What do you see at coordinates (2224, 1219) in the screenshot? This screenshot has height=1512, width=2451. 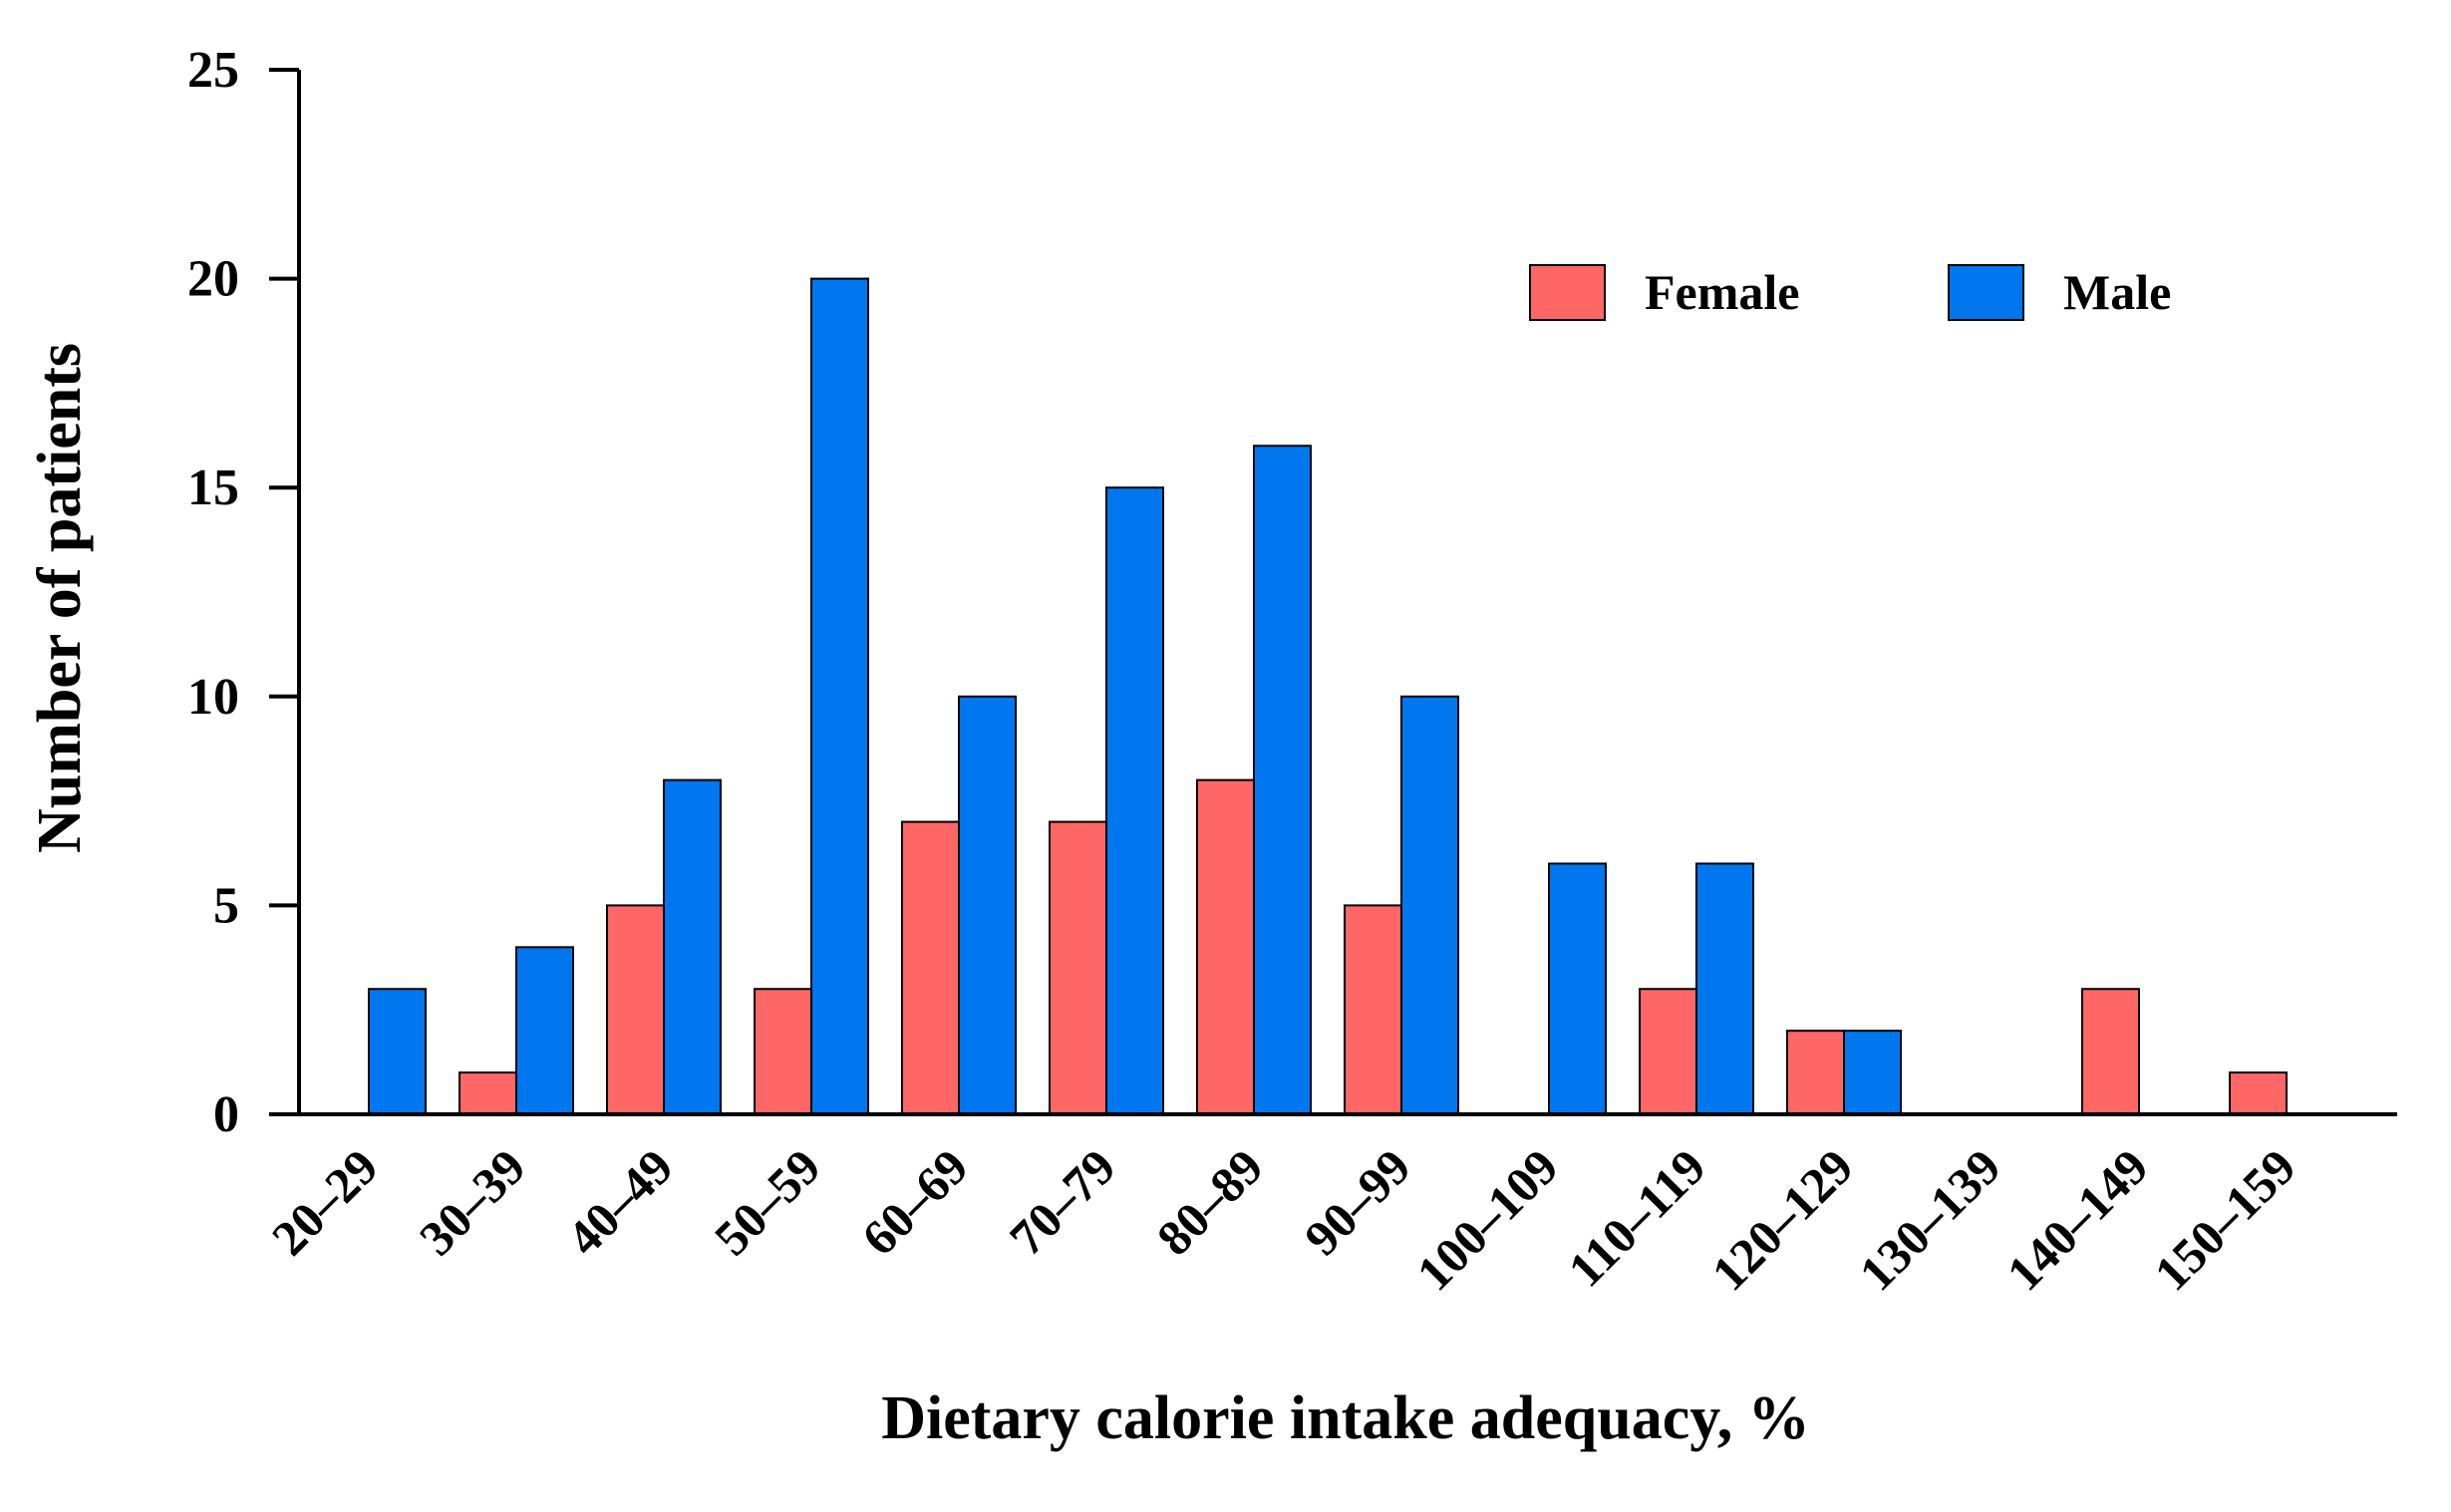 I see `x-tick-label-13: 150–159` at bounding box center [2224, 1219].